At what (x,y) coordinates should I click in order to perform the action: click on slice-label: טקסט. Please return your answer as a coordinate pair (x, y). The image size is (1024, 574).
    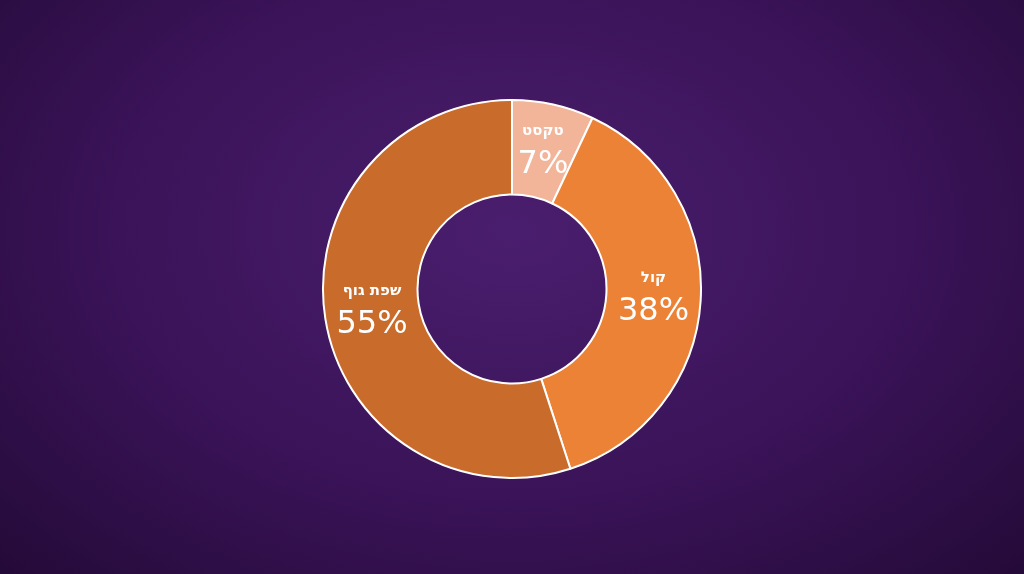
    Looking at the image, I should click on (543, 129).